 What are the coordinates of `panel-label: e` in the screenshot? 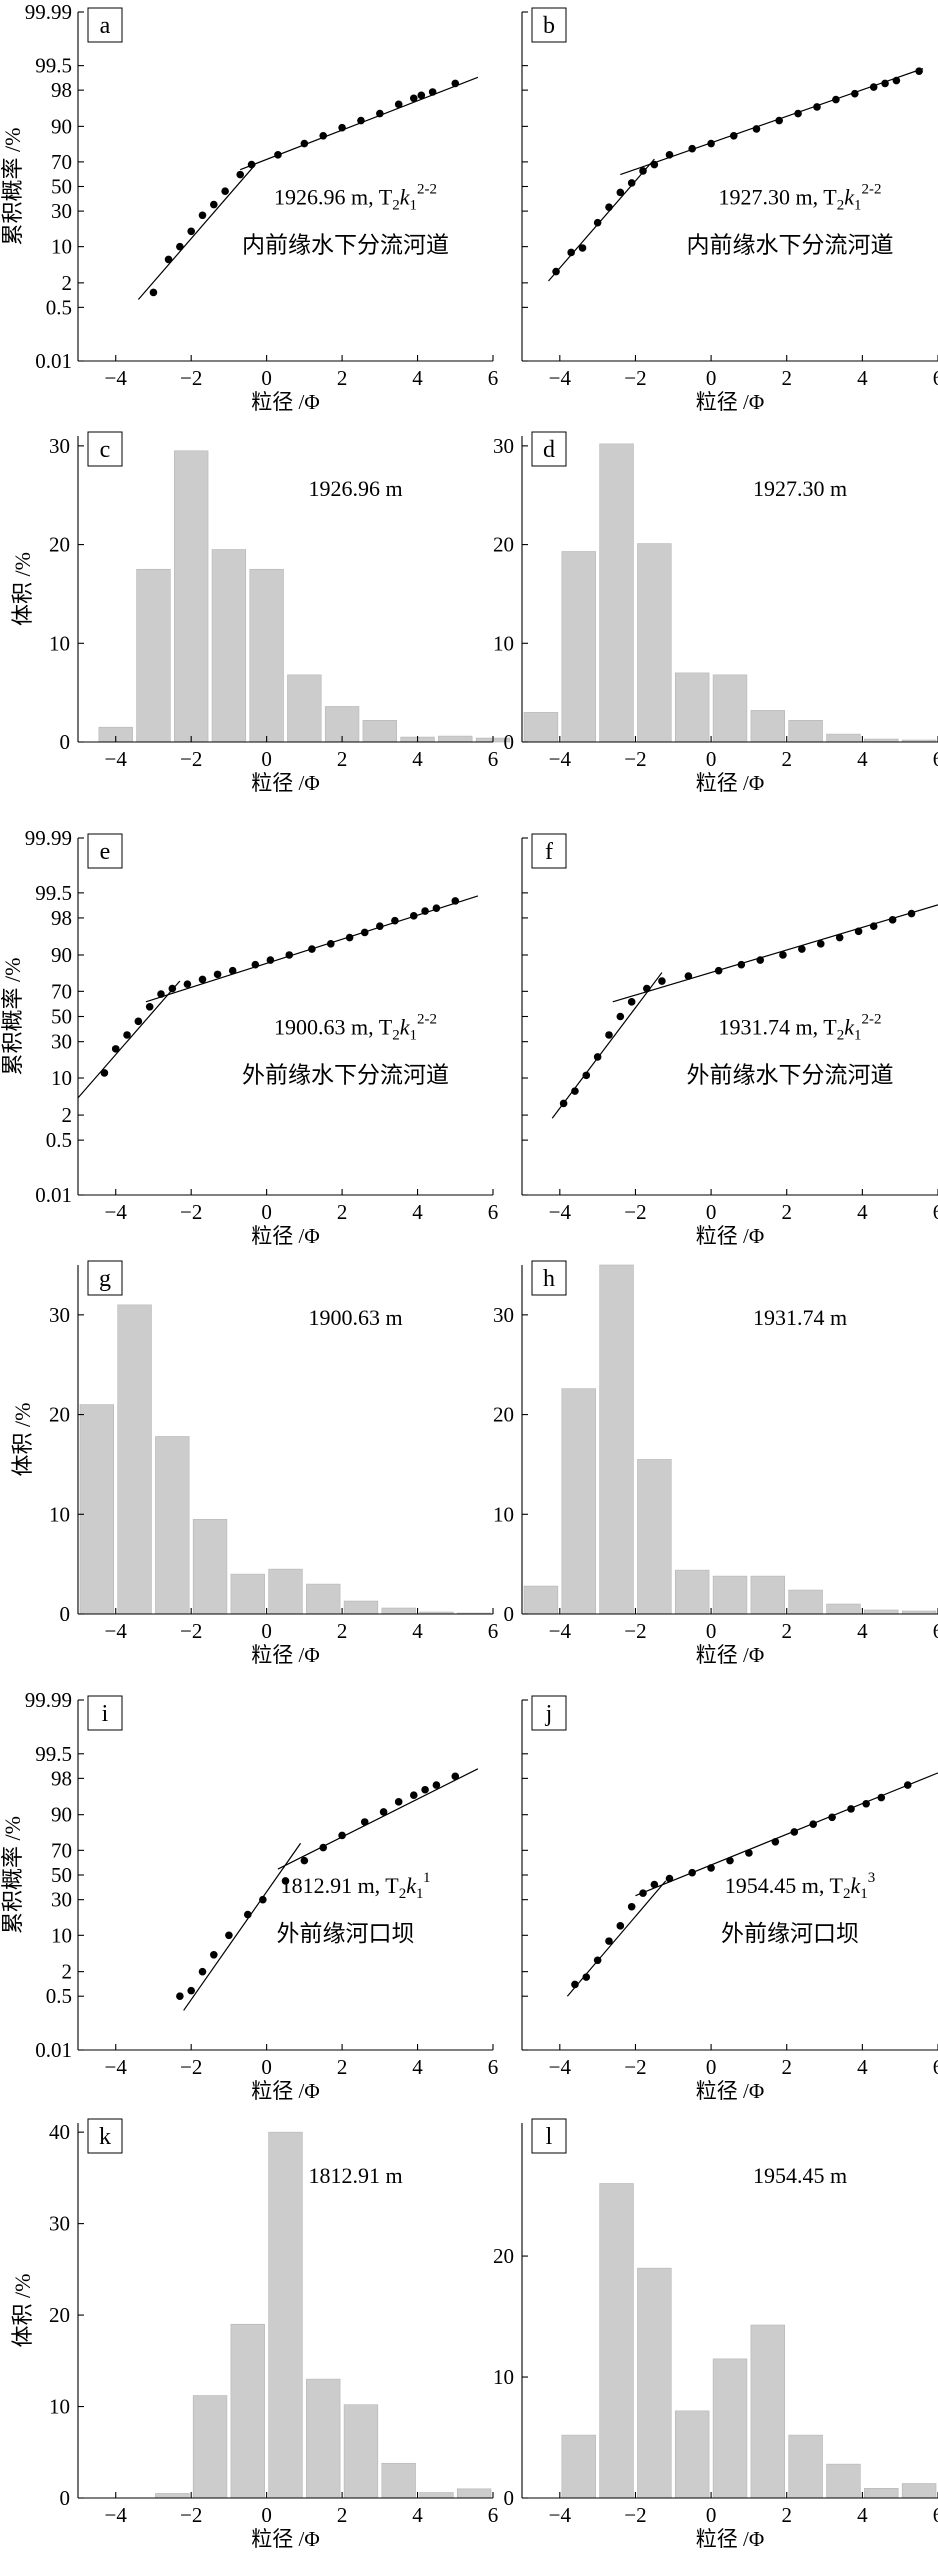 It's located at (105, 852).